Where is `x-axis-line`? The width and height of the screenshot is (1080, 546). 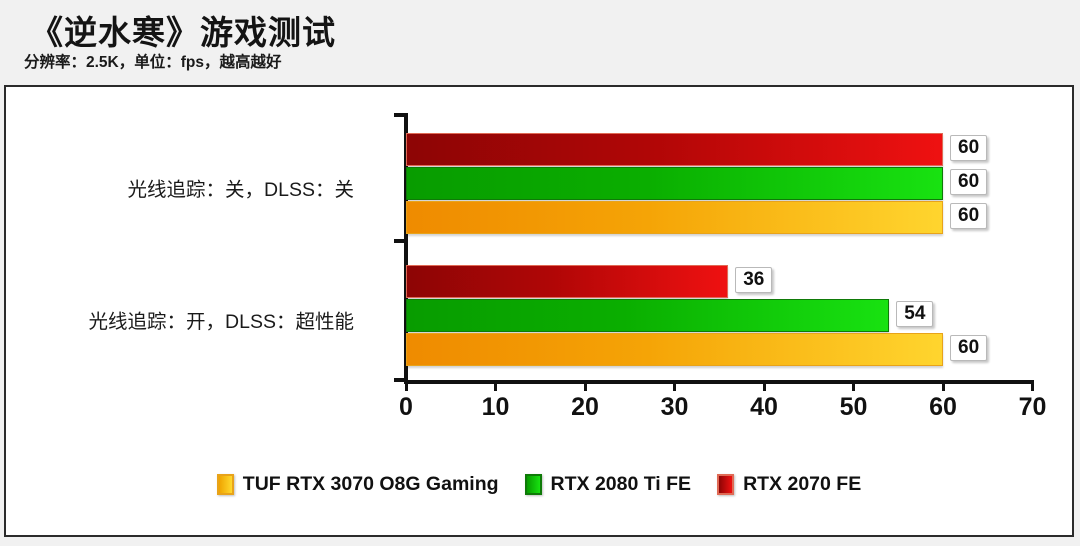
x-axis-line is located at coordinates (718, 382).